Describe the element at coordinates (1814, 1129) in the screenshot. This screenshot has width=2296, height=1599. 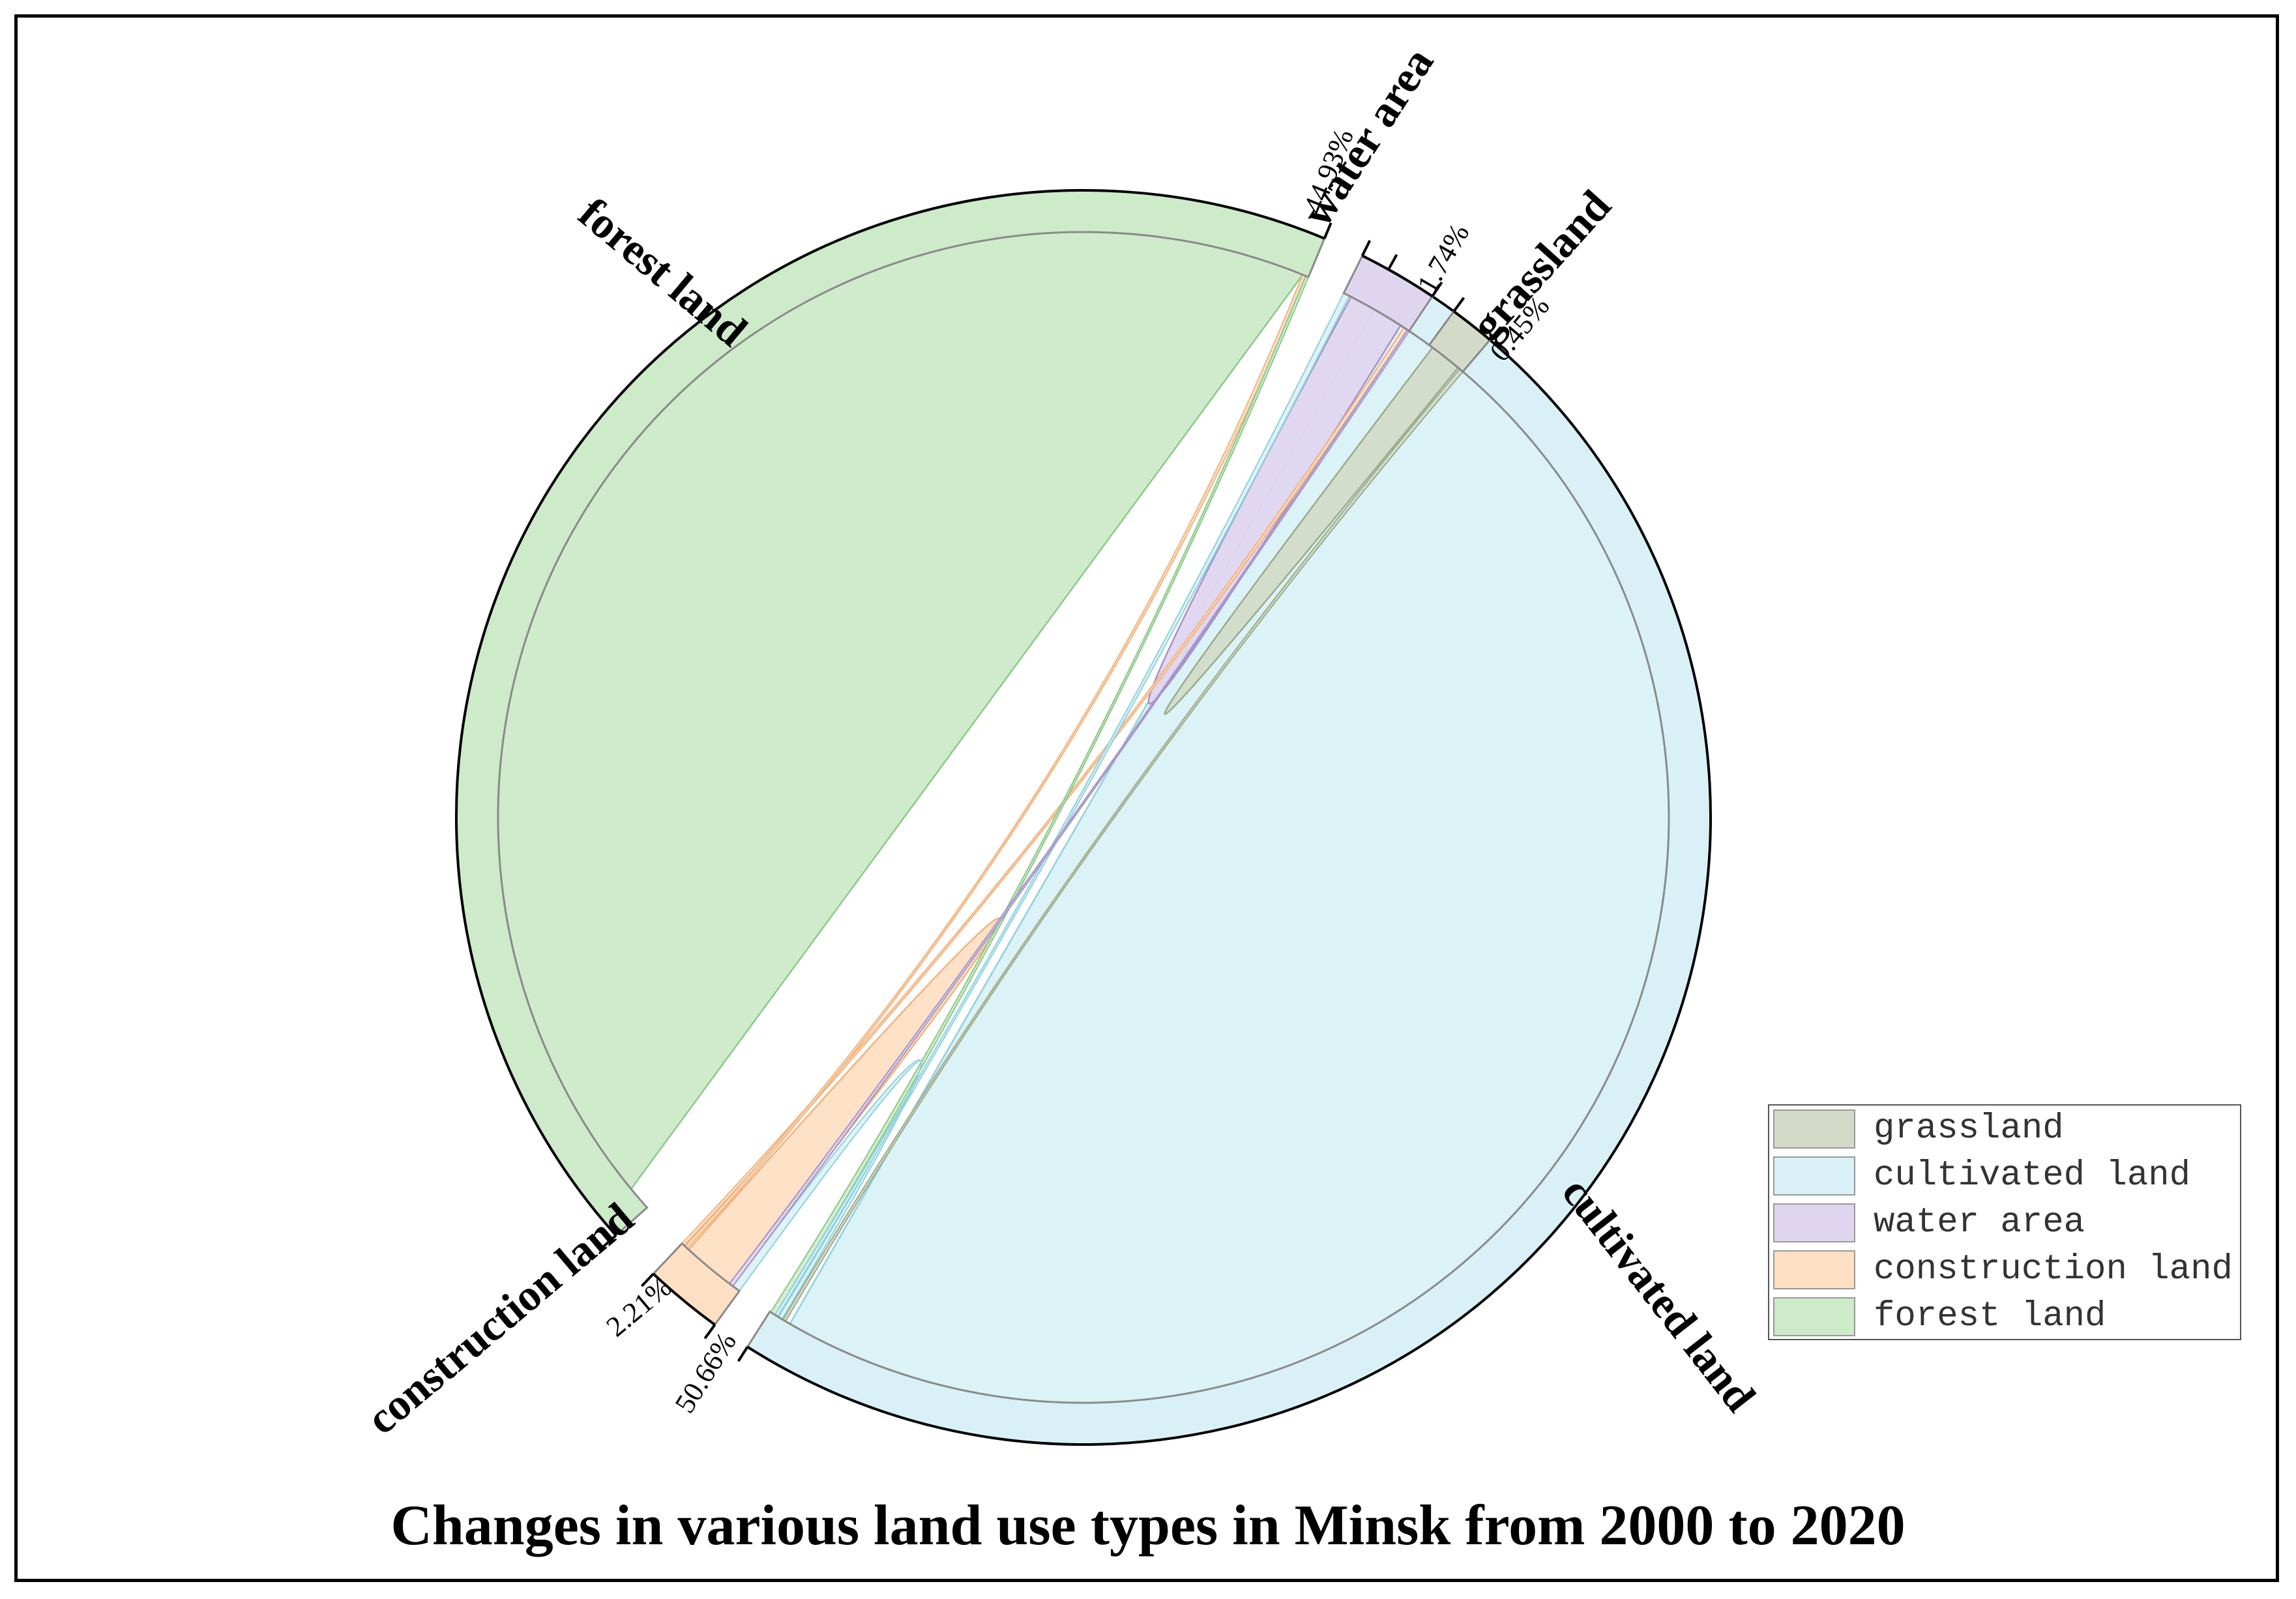
I see `legend-swatch-grassland` at that location.